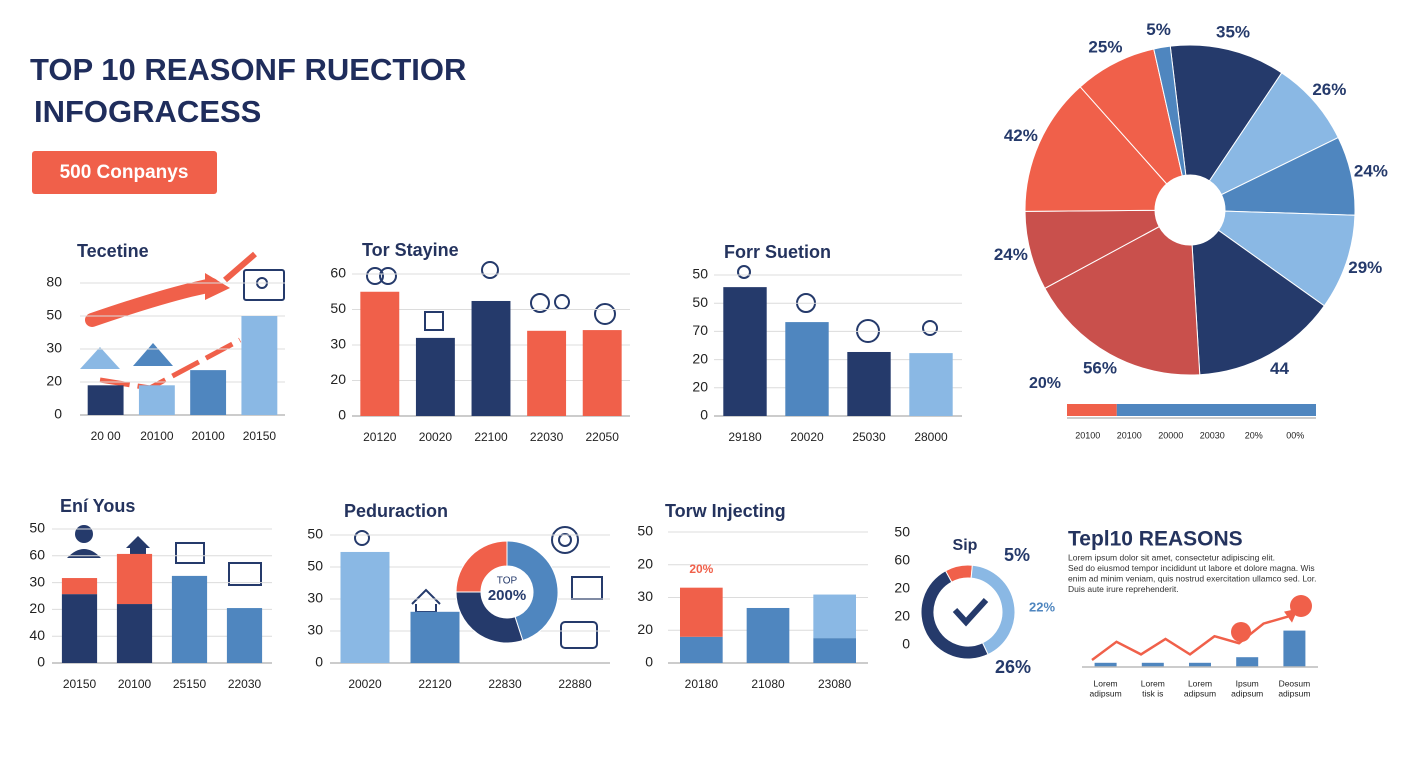  Describe the element at coordinates (507, 595) in the screenshot. I see `donut-center-value: 200%` at that location.